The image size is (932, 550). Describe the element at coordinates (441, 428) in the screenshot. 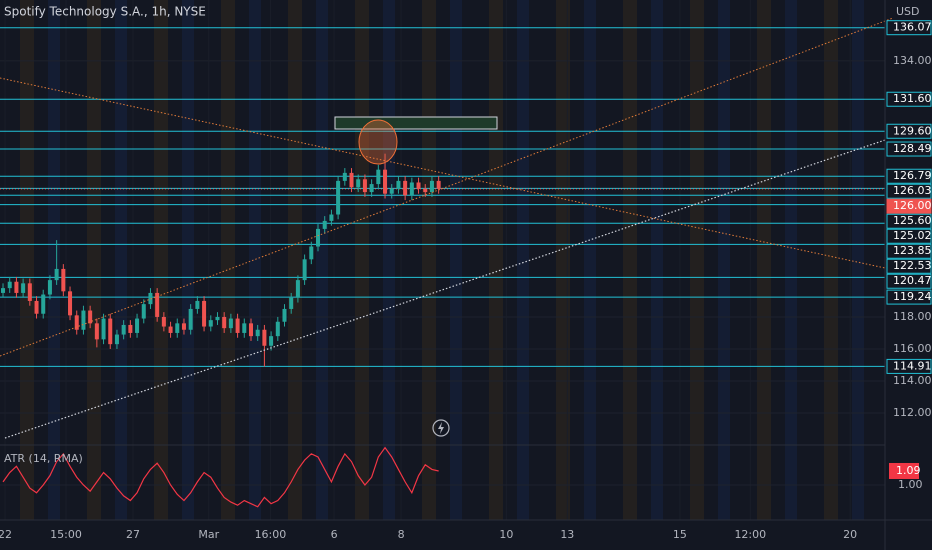

I see `lightning-icon` at that location.